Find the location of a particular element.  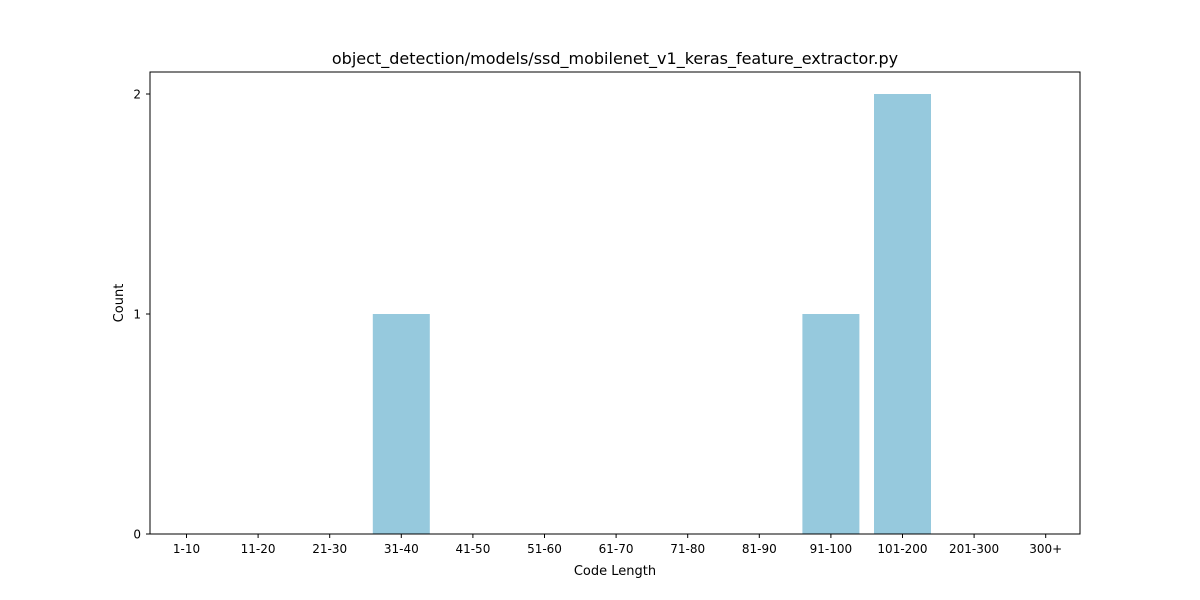

x-tick-label: 61-70 is located at coordinates (616, 549).